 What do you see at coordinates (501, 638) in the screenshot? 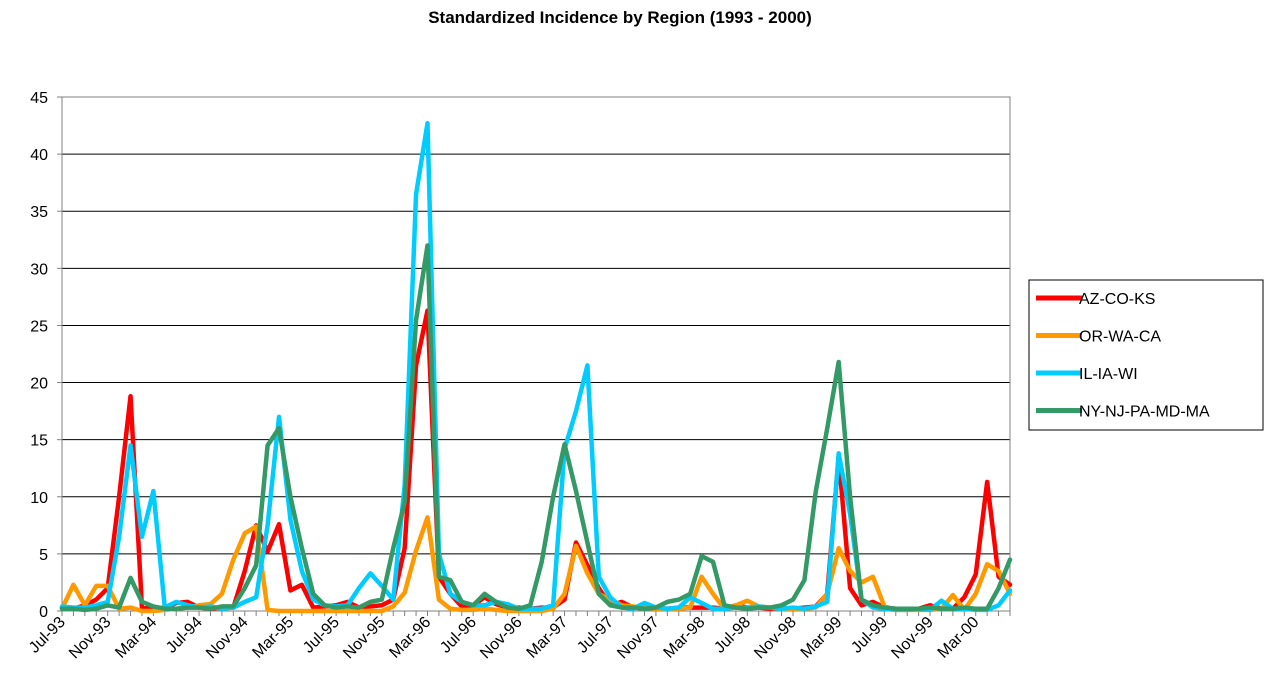
I see `x-tick-label: Nov-96` at bounding box center [501, 638].